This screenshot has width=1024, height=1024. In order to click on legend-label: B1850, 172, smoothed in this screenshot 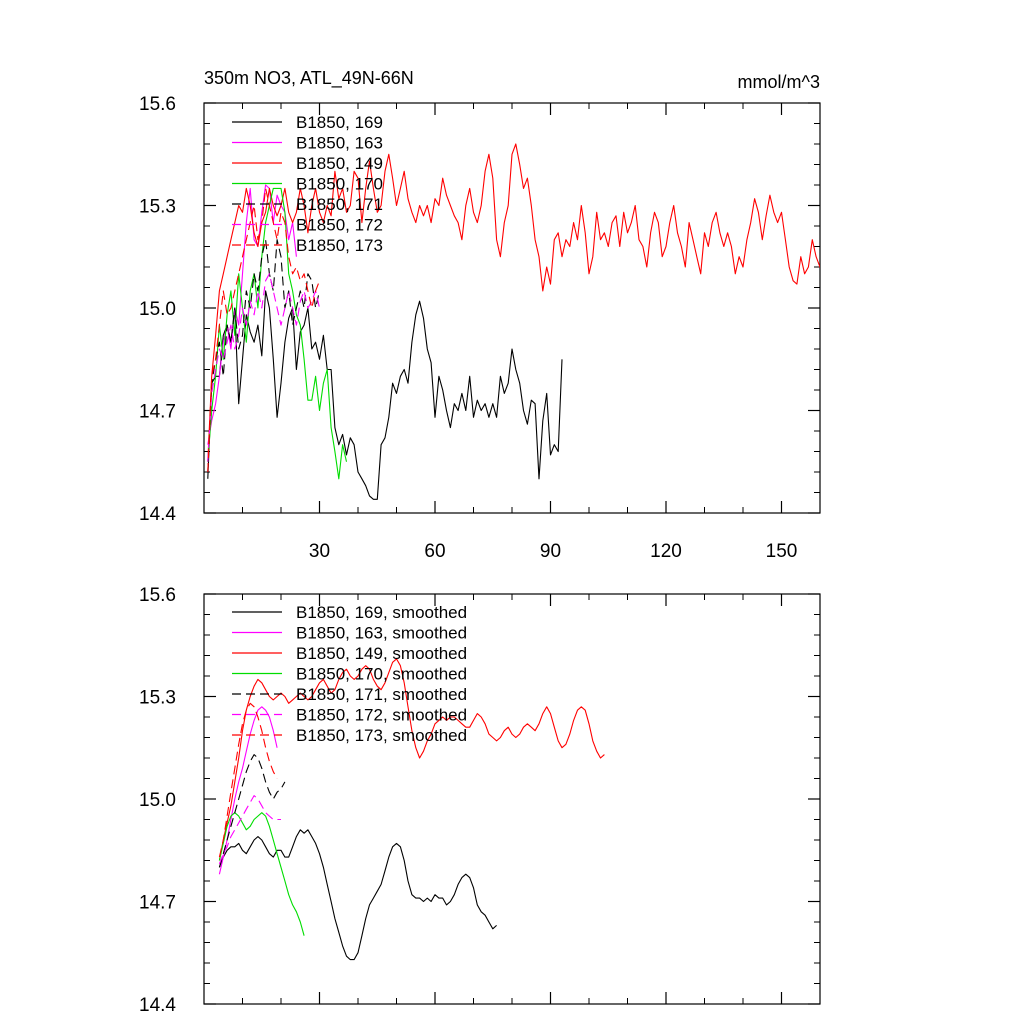, I will do `click(381, 715)`.